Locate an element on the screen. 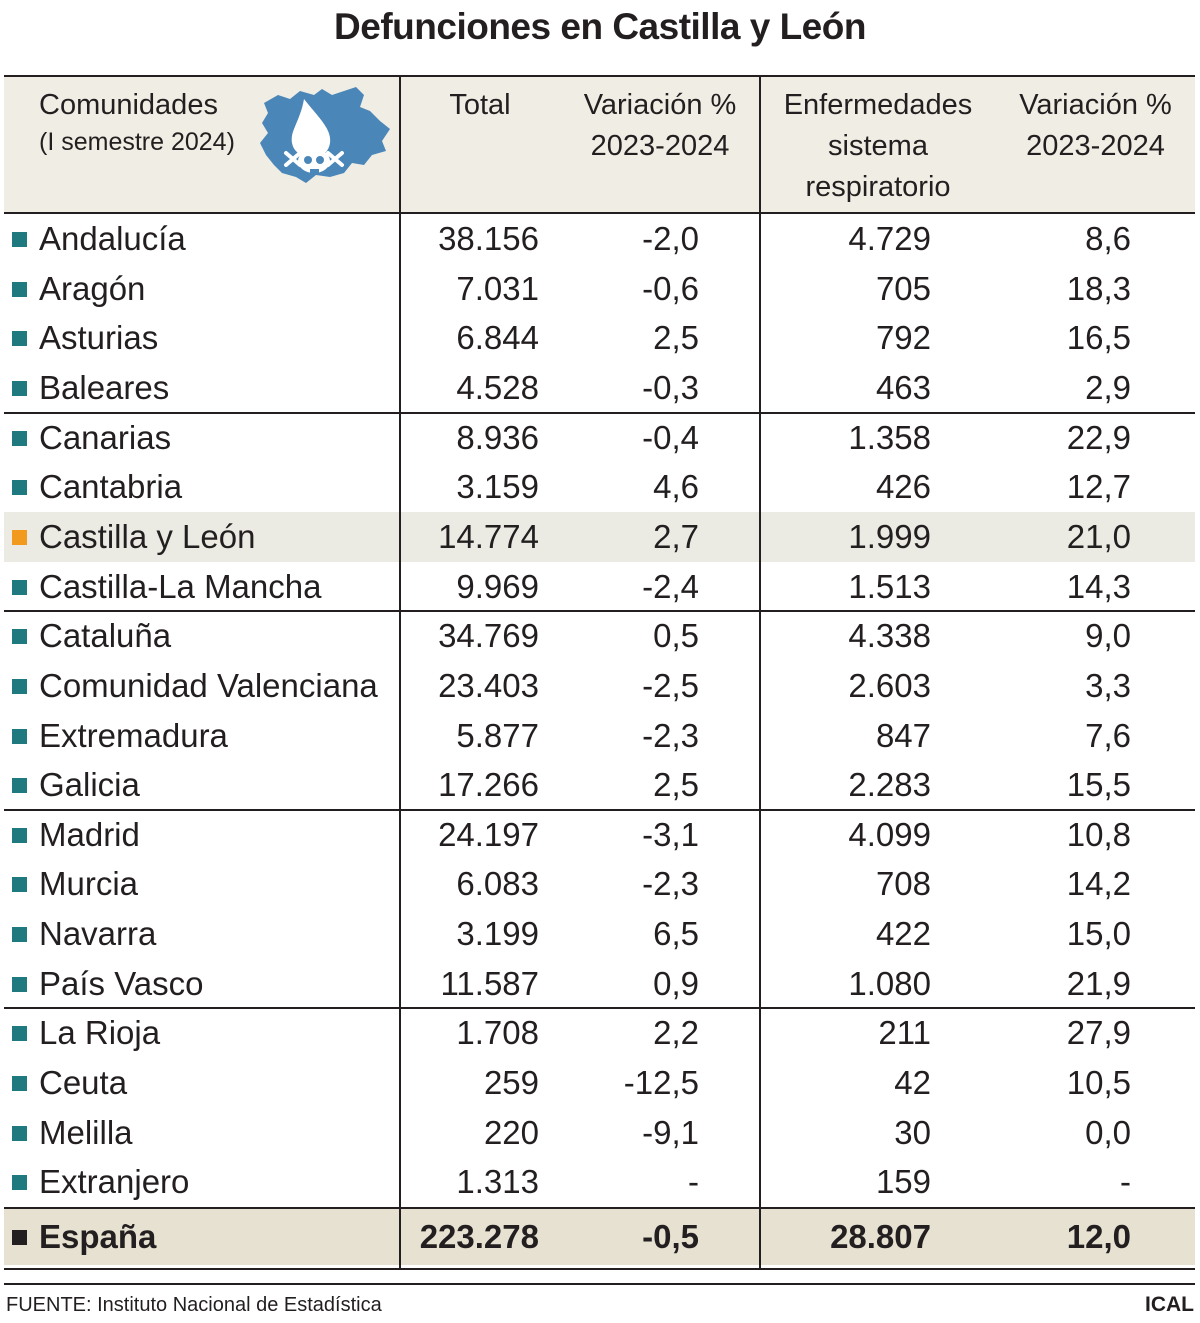 This screenshot has height=1323, width=1200. row-total: 24.197 is located at coordinates (488, 834).